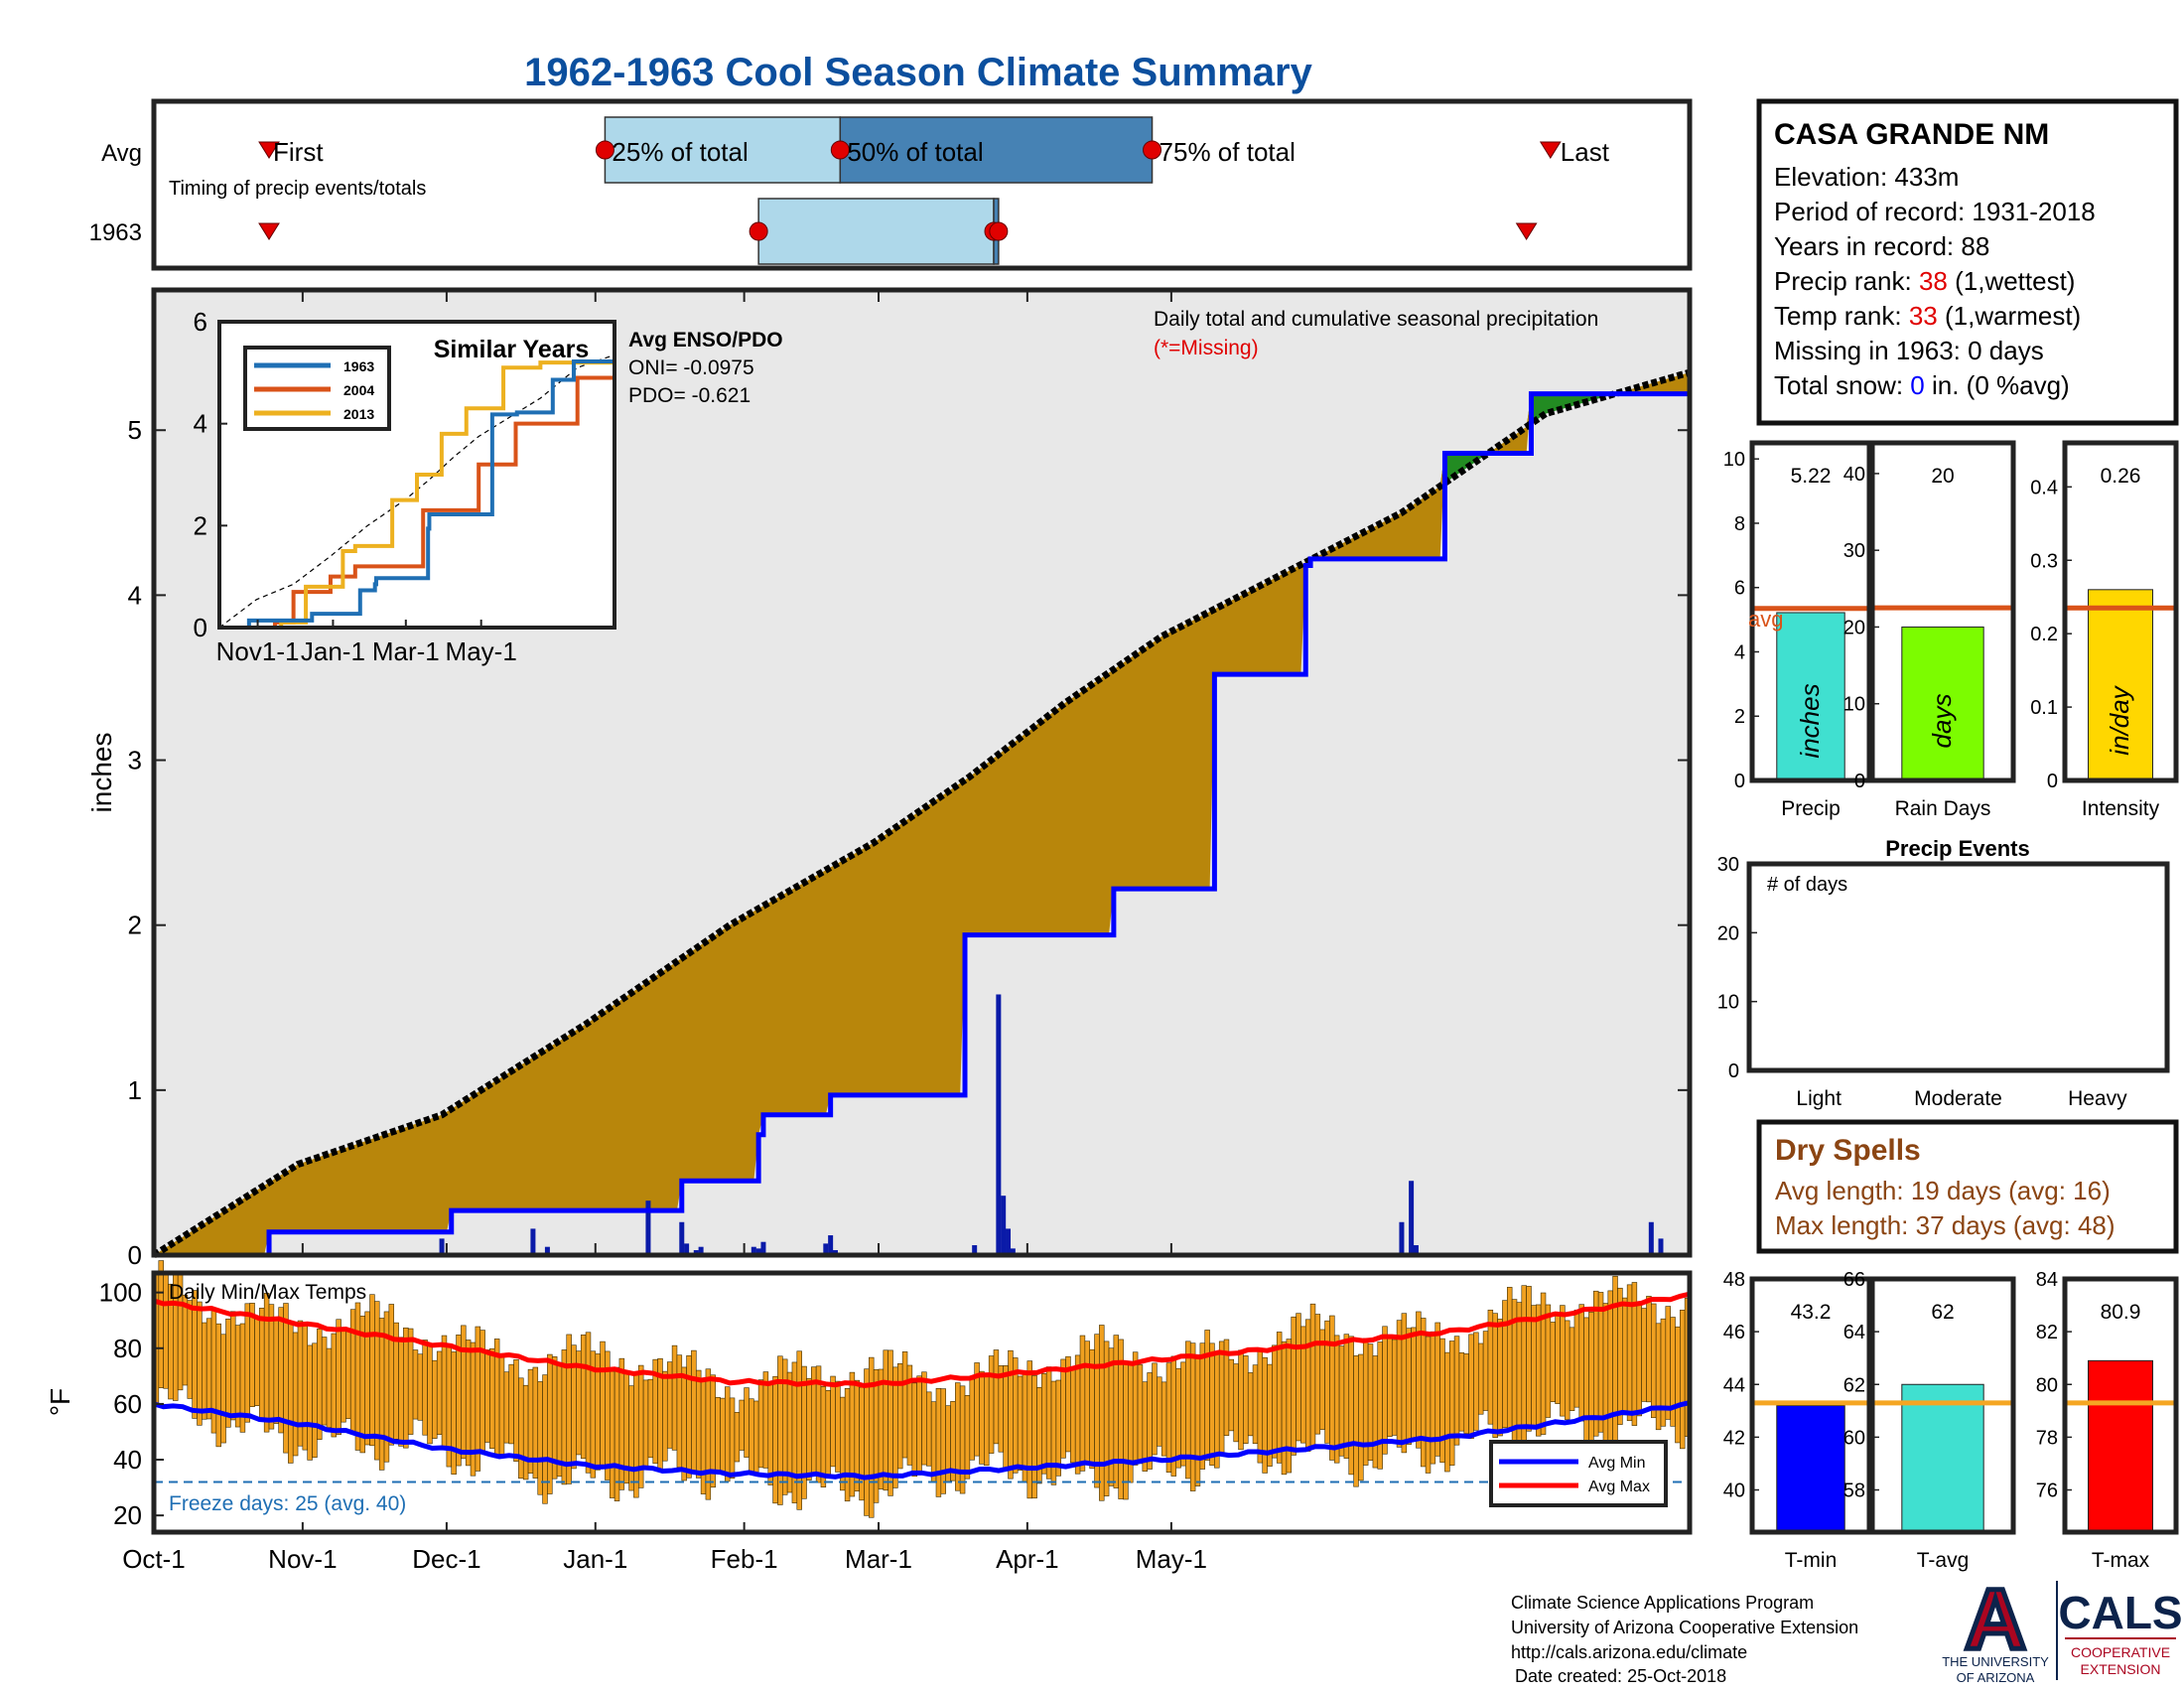 Image resolution: width=2184 pixels, height=1693 pixels. Describe the element at coordinates (758, 231) in the screenshot. I see `year-25-marker` at that location.